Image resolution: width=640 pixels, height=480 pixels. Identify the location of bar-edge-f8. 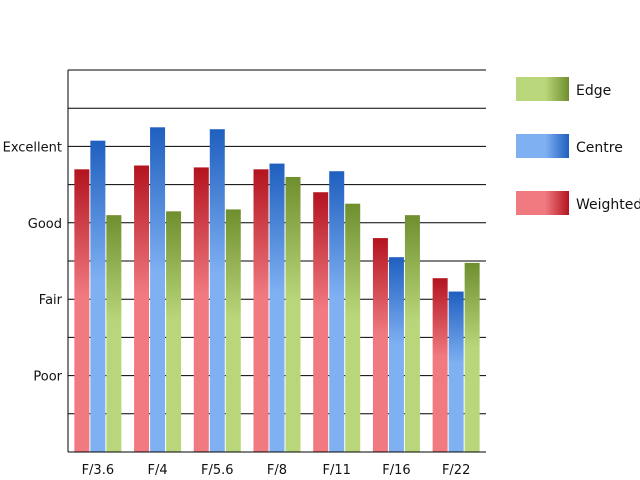
(293, 314).